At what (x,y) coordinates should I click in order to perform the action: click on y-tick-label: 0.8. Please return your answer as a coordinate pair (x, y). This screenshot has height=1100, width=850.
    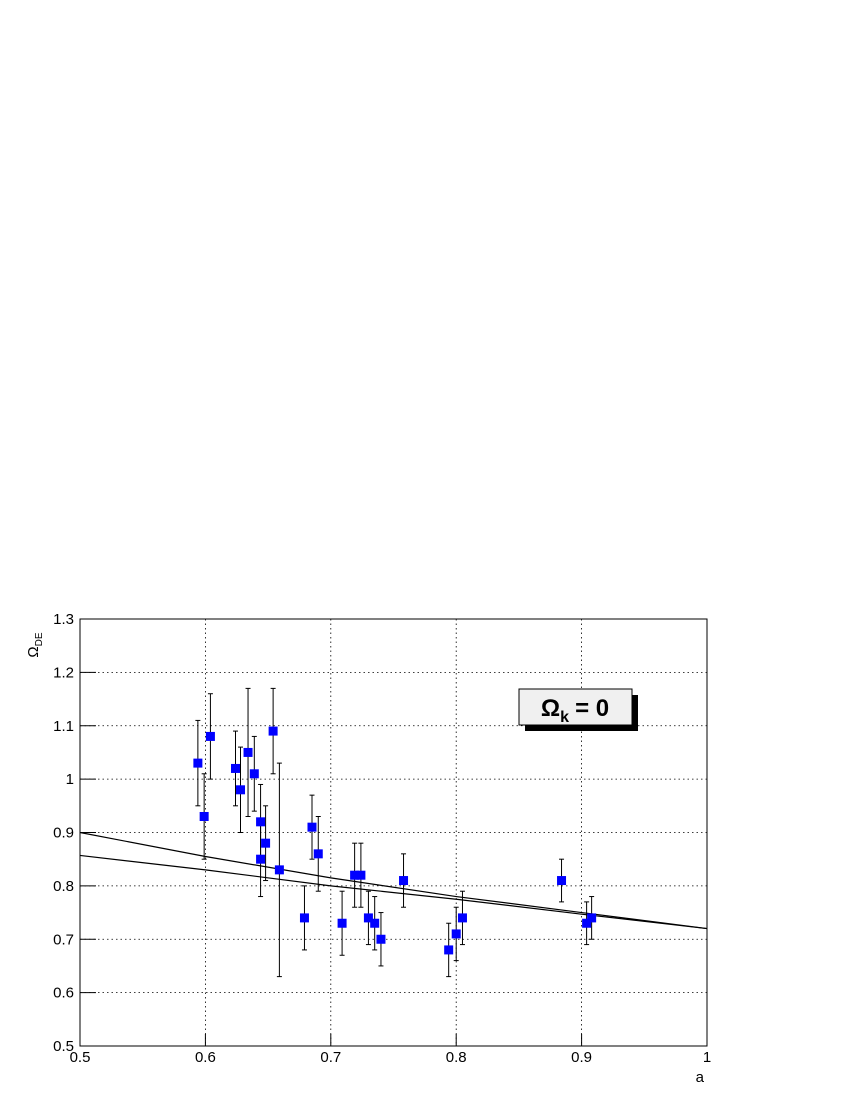
    Looking at the image, I should click on (63, 886).